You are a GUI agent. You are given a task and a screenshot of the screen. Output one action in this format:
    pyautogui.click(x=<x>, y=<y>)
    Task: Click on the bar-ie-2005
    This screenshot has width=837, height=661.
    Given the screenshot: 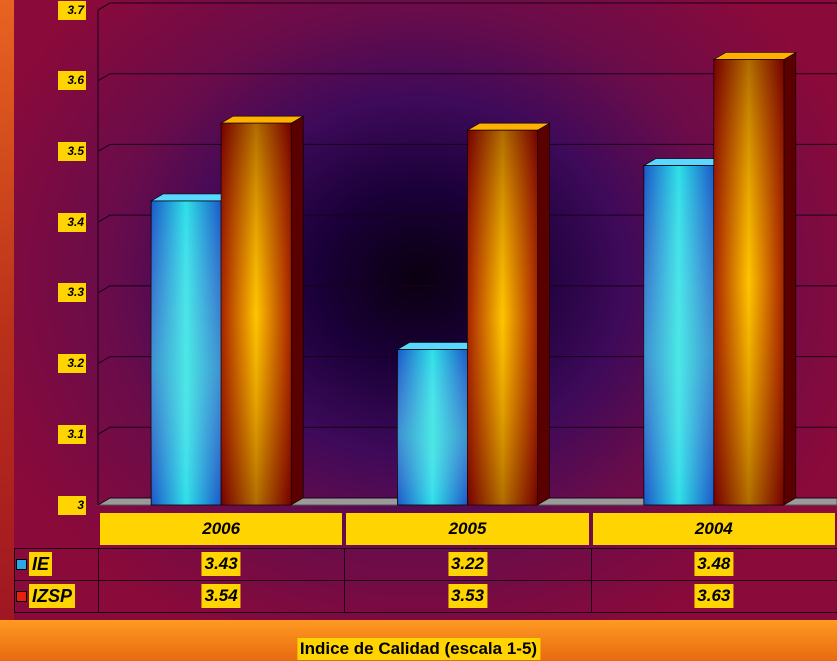 What is the action you would take?
    pyautogui.click(x=438, y=423)
    